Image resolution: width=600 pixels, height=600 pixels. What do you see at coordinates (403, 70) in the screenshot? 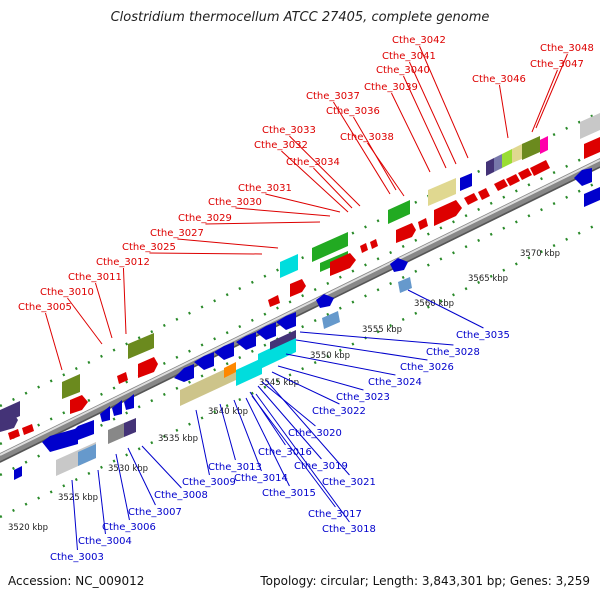
I see `gene-label: Cthe_3040` at bounding box center [403, 70].